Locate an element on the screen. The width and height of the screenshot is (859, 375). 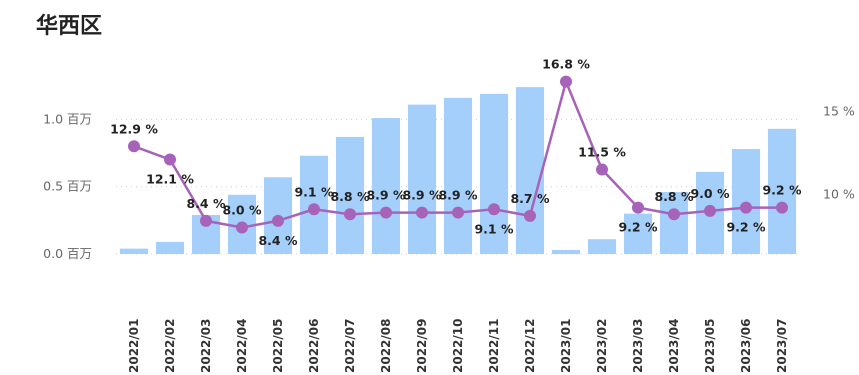
x-tick-label: 2022/01 is located at coordinates (134, 346).